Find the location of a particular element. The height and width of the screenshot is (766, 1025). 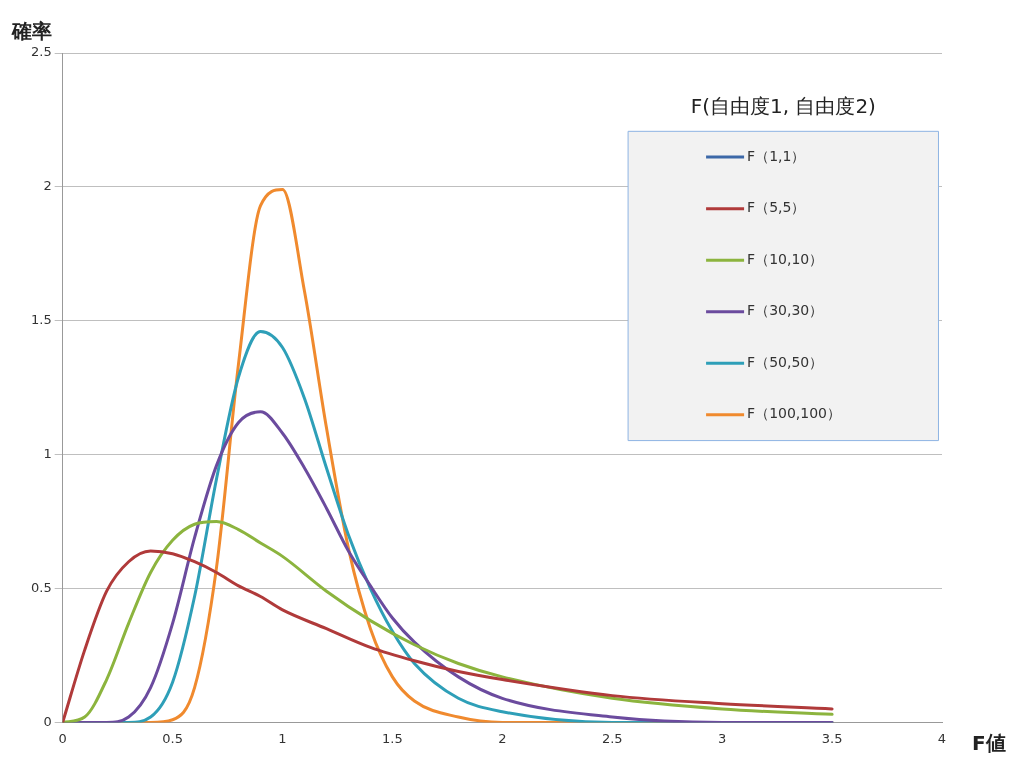

y-tick-label: 0.5 is located at coordinates (41, 587).